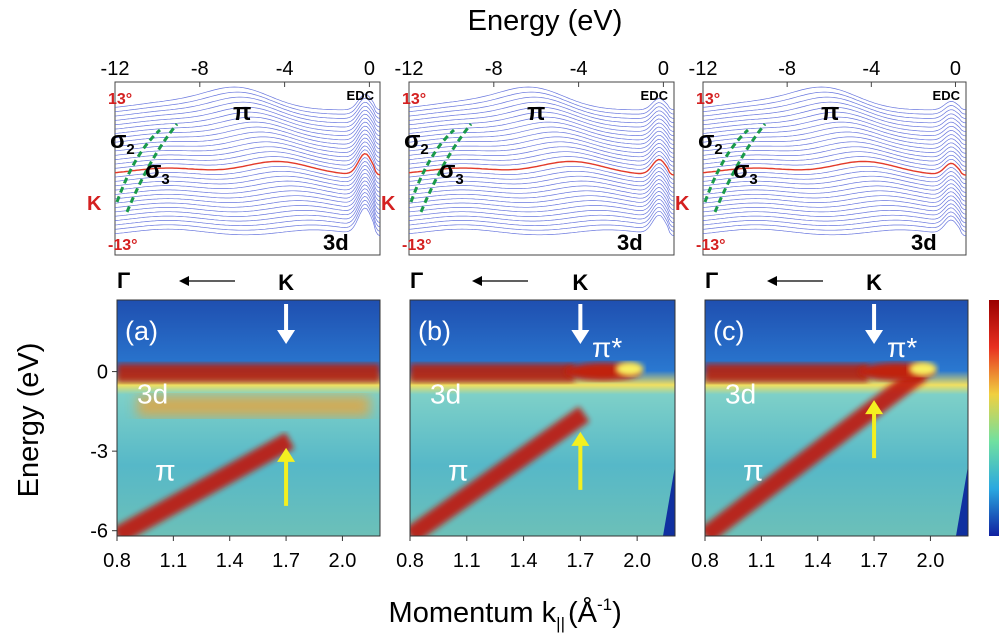  What do you see at coordinates (580, 282) in the screenshot?
I see `k-header-label: K` at bounding box center [580, 282].